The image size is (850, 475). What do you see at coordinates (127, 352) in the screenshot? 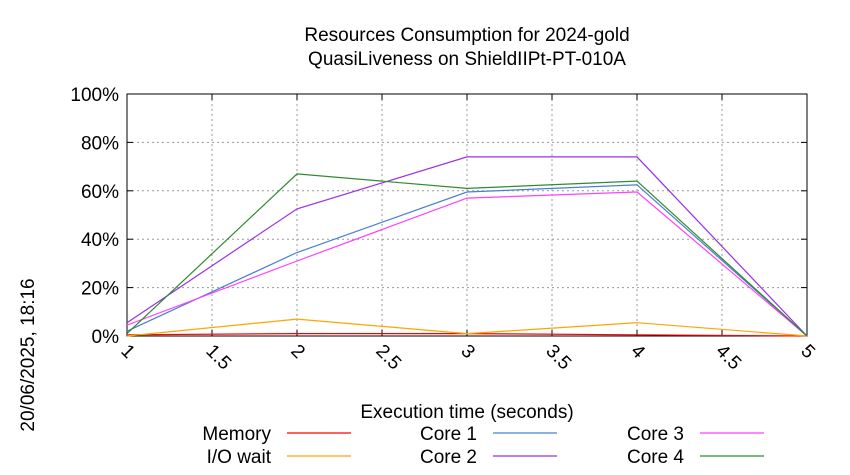
I see `x-tick-label: 1` at bounding box center [127, 352].